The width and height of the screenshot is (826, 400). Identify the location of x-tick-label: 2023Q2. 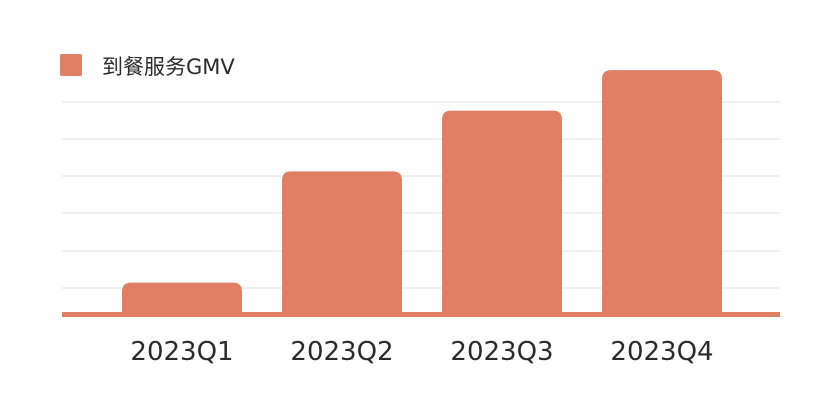
(341, 352).